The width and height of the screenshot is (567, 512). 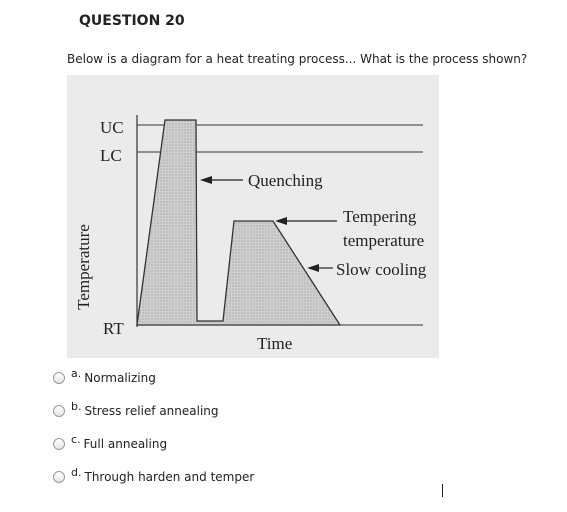 I want to click on choice-label: Stress relief annealing, so click(x=151, y=411).